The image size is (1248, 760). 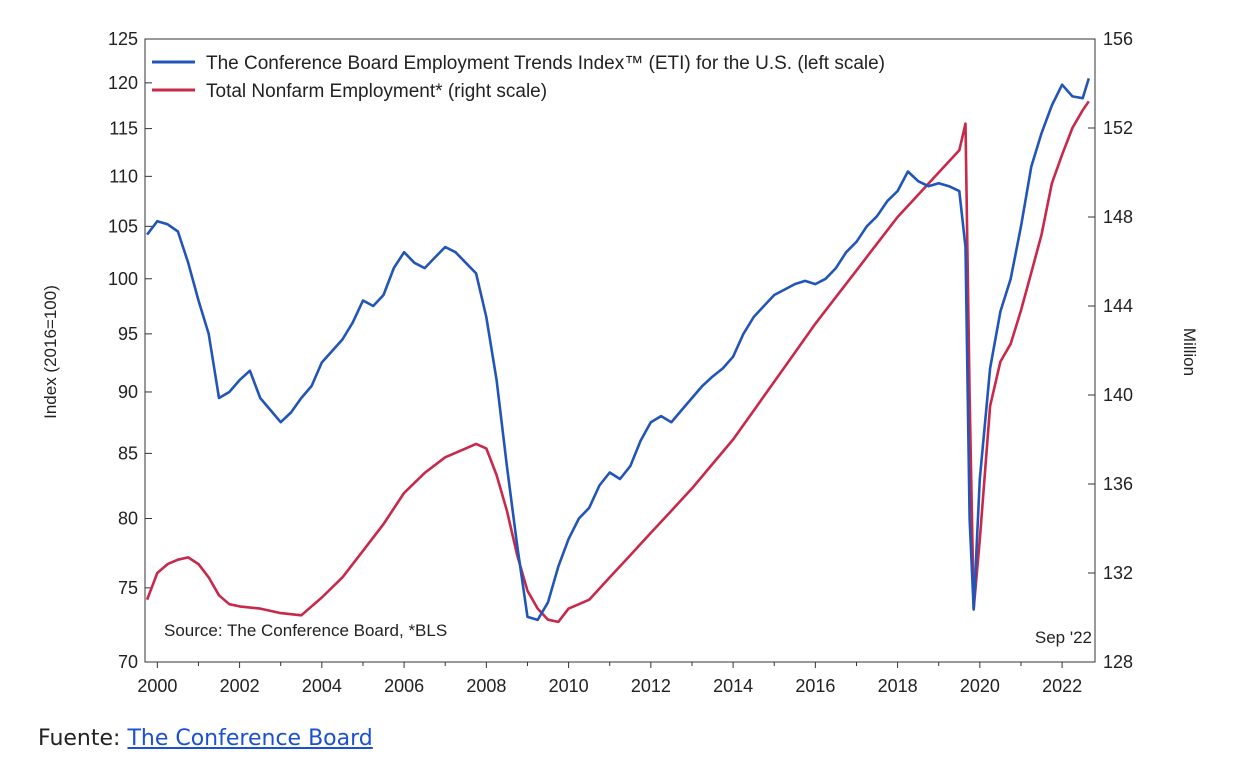 What do you see at coordinates (128, 588) in the screenshot?
I see `left-tick-label: 75` at bounding box center [128, 588].